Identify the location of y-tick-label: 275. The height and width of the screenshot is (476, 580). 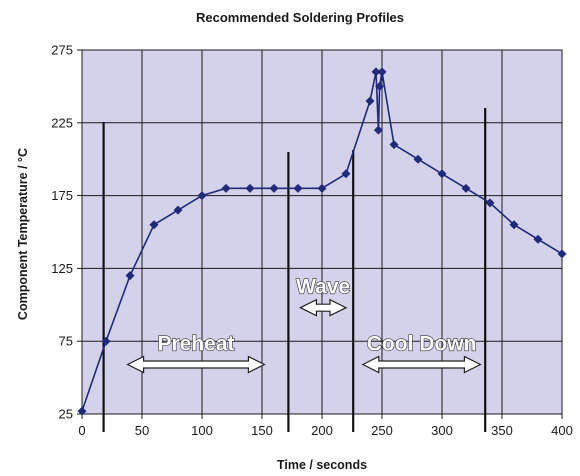
(62, 50).